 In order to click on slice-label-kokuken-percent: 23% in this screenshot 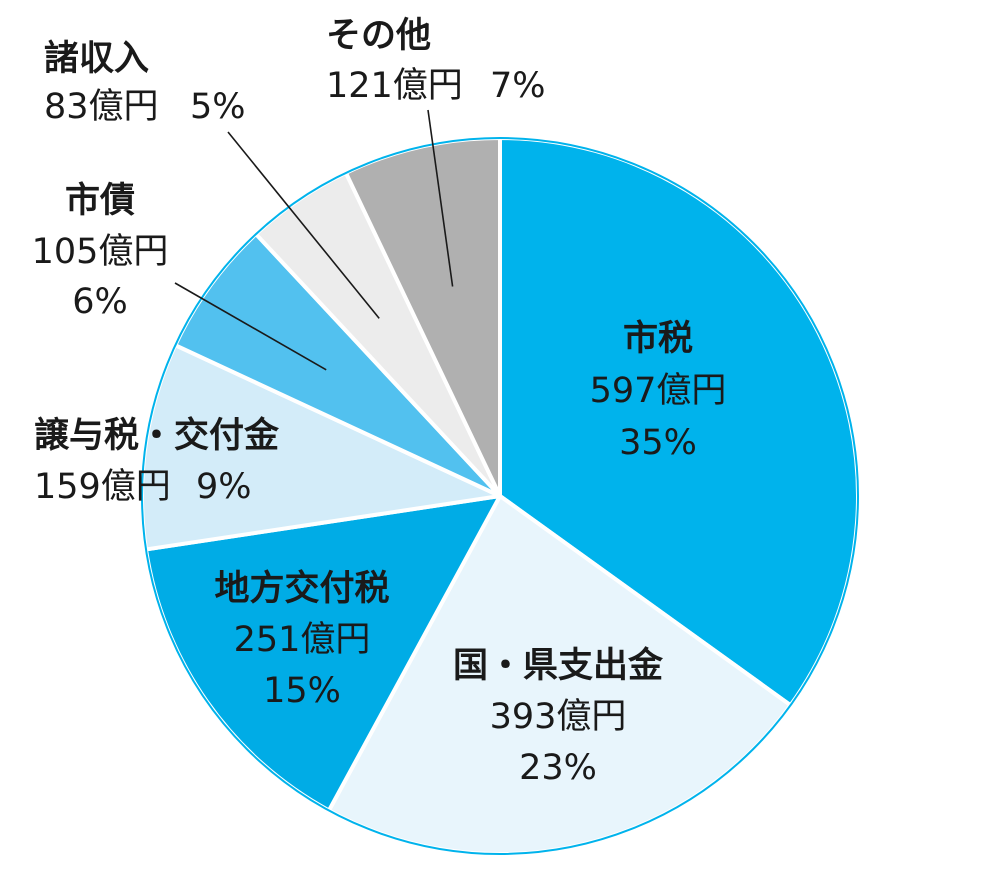, I will do `click(558, 768)`.